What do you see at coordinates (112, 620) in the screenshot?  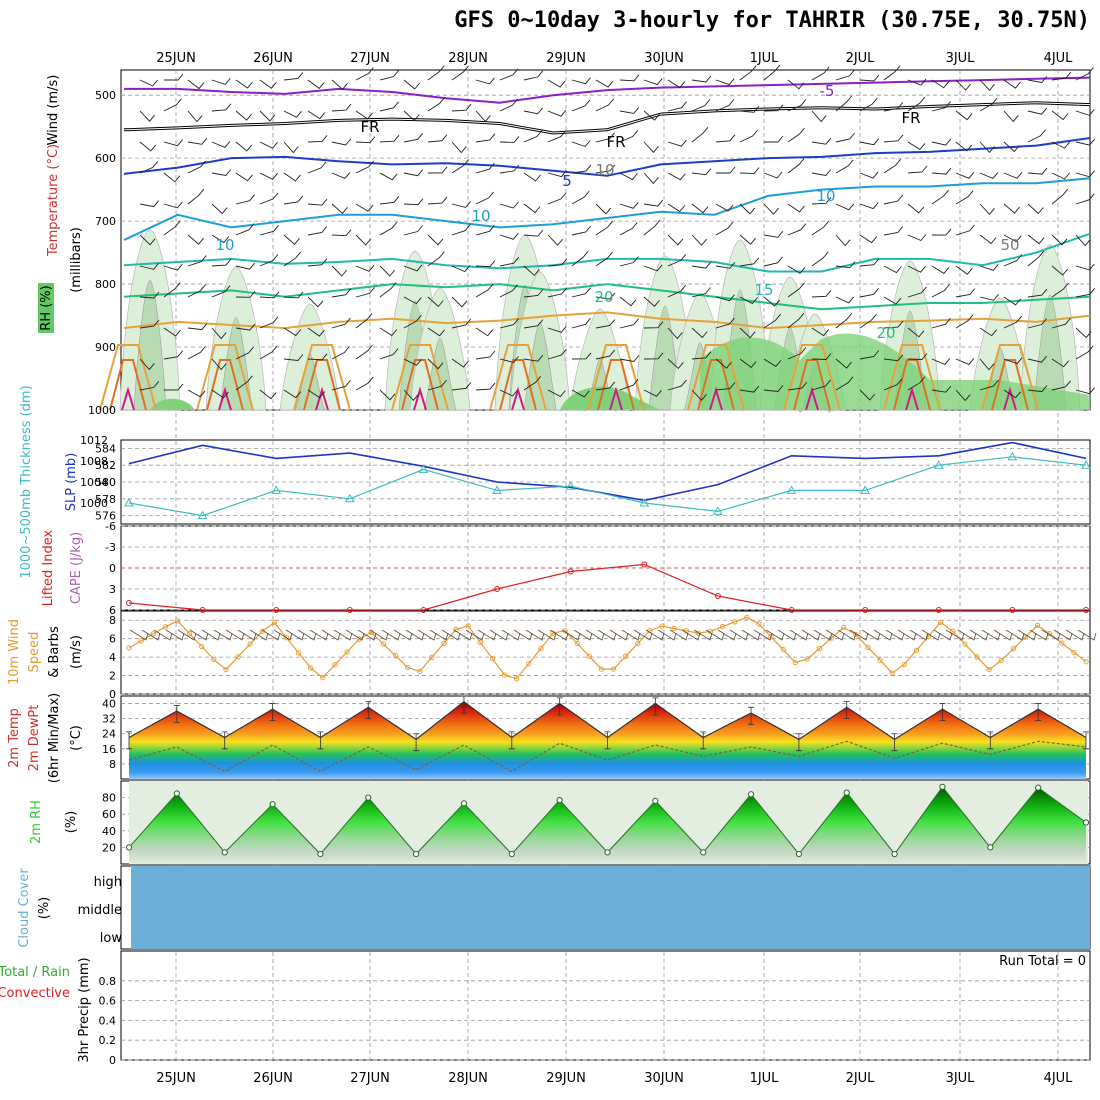 I see `wind-tick-label: 8` at bounding box center [112, 620].